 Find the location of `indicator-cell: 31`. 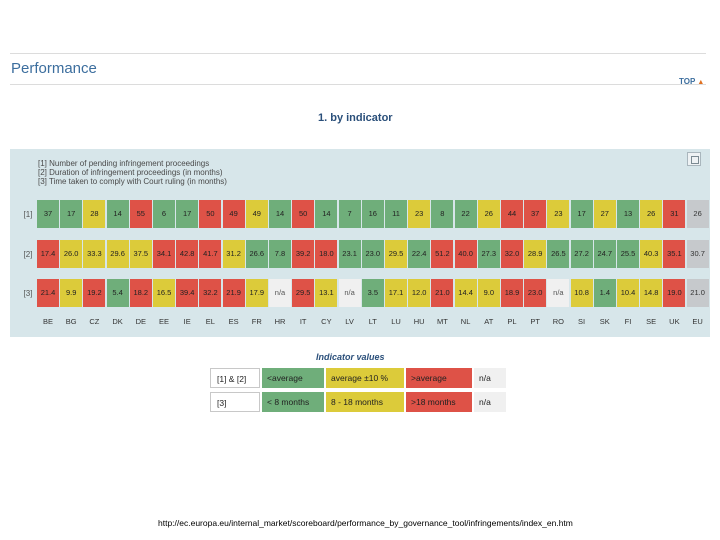

indicator-cell: 31 is located at coordinates (674, 214).